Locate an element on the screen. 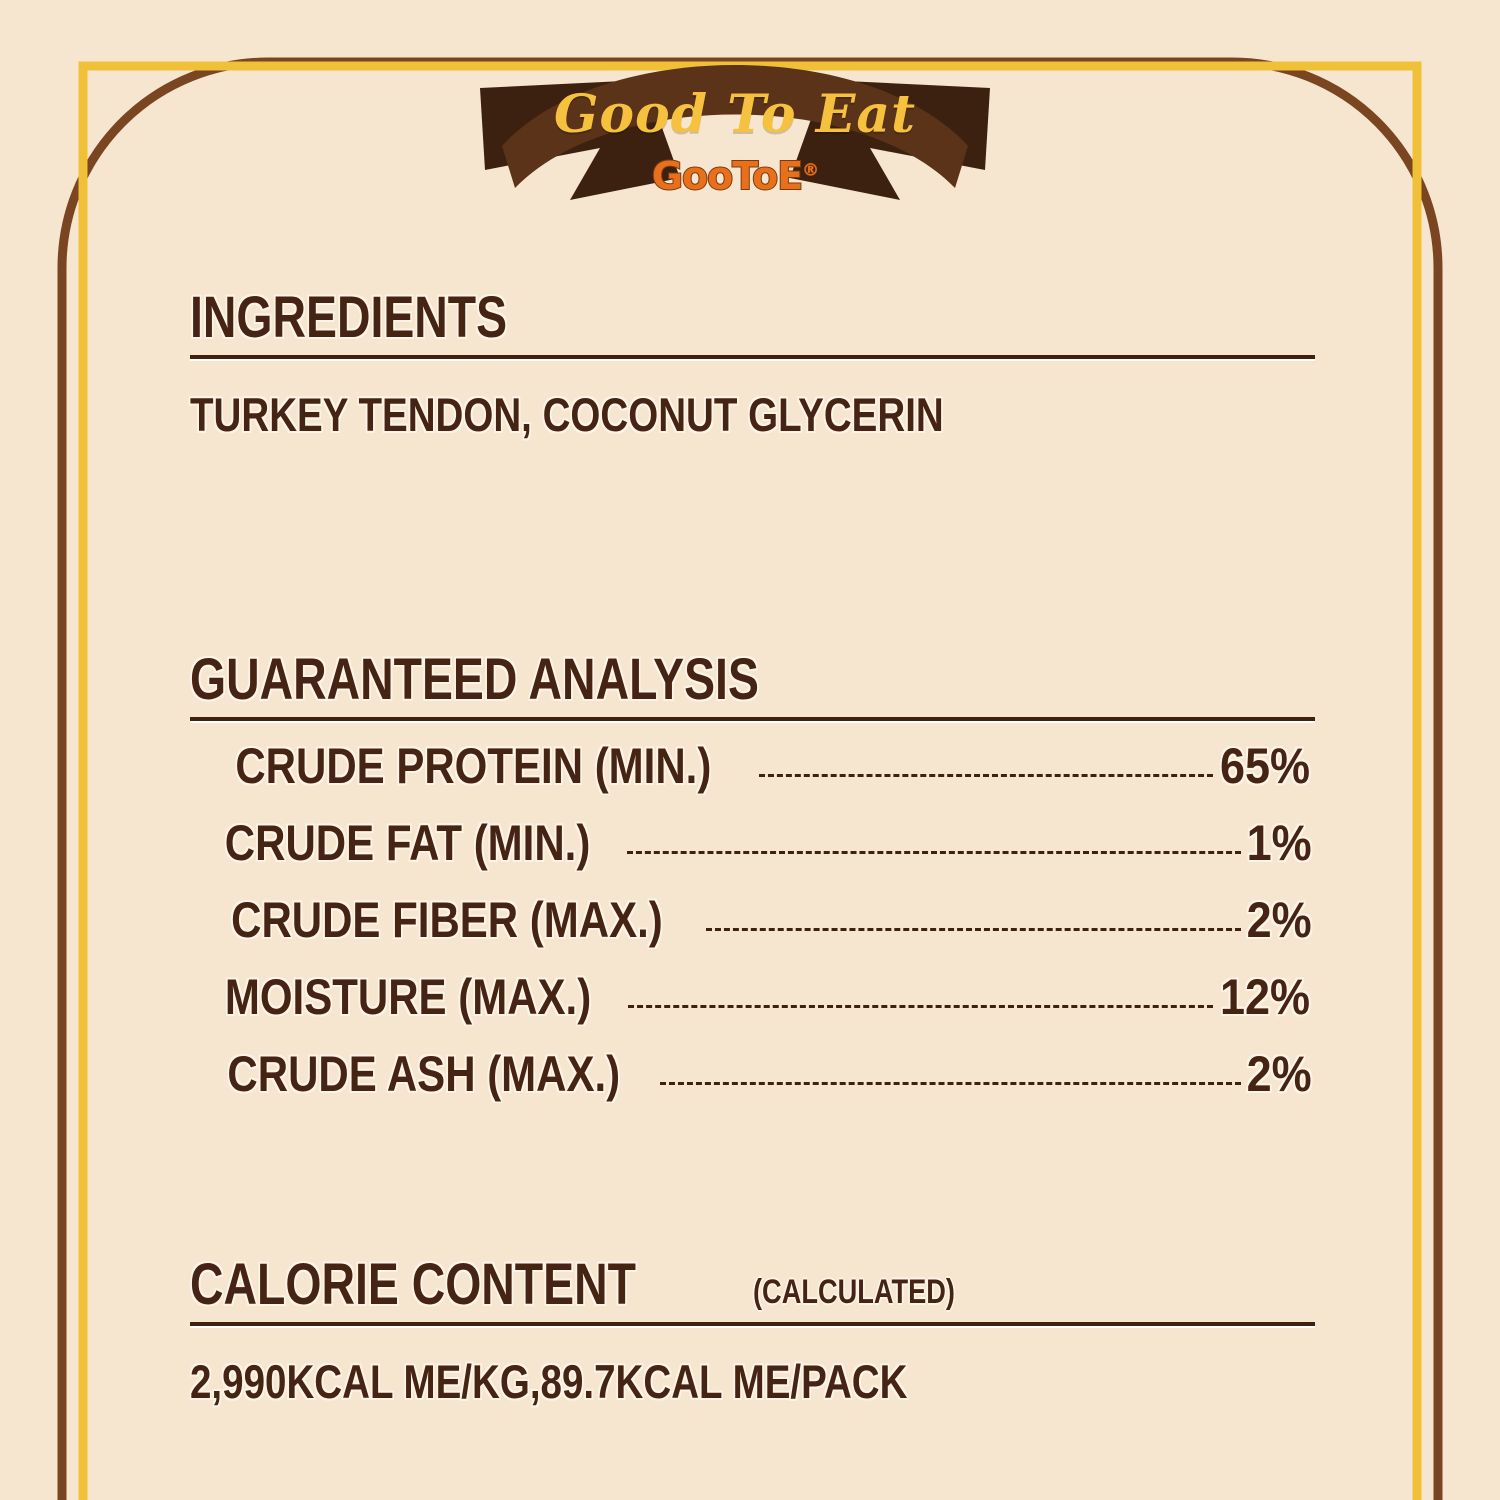  ga-label: CRUDE FAT (MIN.) is located at coordinates (407, 843).